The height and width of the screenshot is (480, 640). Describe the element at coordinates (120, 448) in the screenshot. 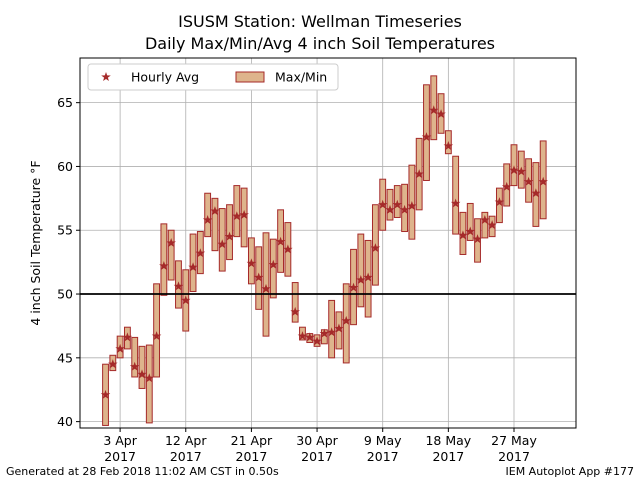

I see `x-tick-label: 3 Apr 2017` at that location.